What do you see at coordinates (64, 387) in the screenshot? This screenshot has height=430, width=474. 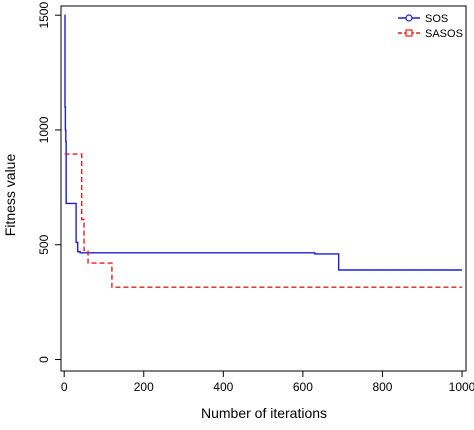 I see `x-tick-label: 0` at bounding box center [64, 387].